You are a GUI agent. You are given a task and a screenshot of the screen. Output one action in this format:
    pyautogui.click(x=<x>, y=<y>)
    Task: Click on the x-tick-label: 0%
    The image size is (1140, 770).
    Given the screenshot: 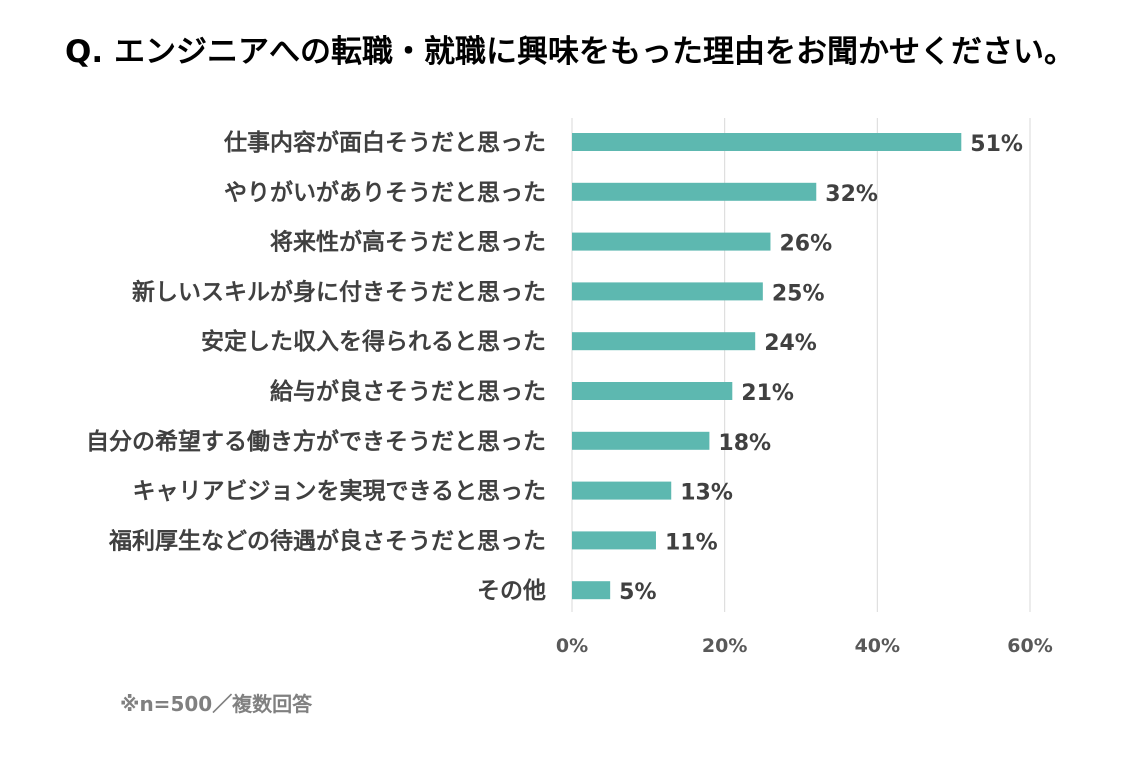 What is the action you would take?
    pyautogui.click(x=572, y=646)
    